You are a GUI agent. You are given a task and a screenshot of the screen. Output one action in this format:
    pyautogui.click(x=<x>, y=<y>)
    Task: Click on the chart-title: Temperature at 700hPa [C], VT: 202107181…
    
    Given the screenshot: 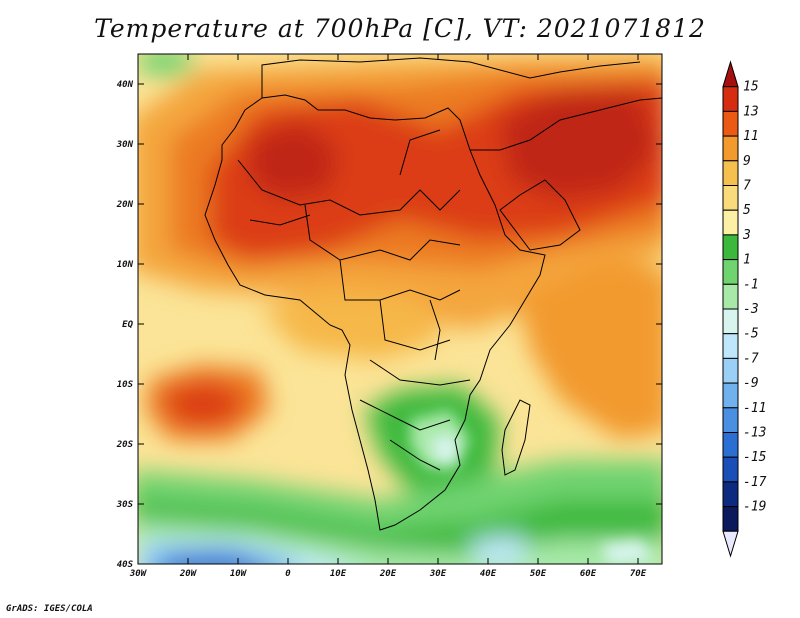 What is the action you would take?
    pyautogui.click(x=400, y=28)
    